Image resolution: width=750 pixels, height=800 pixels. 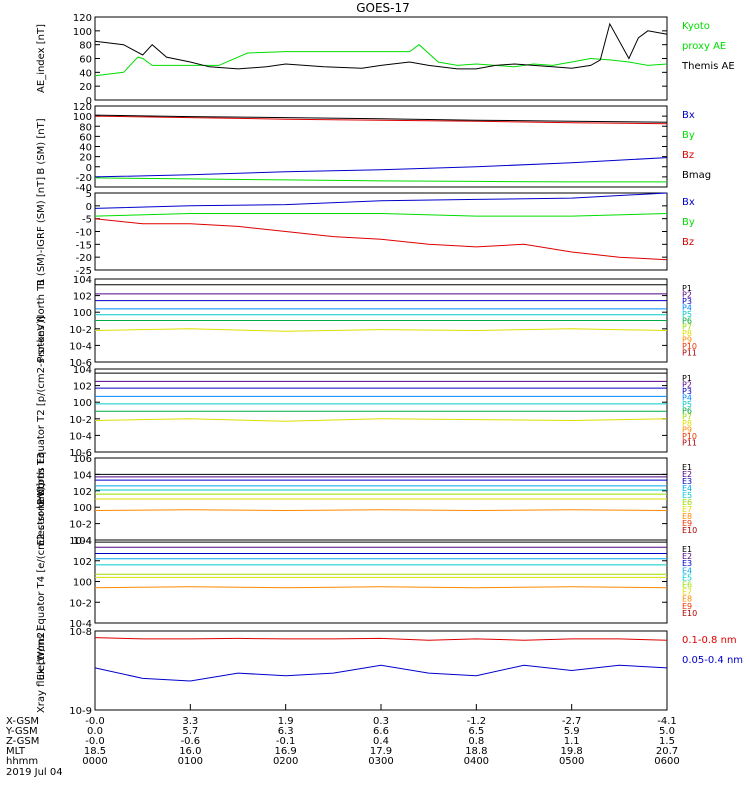 I want to click on legend-entry: Kyoto, so click(x=696, y=26).